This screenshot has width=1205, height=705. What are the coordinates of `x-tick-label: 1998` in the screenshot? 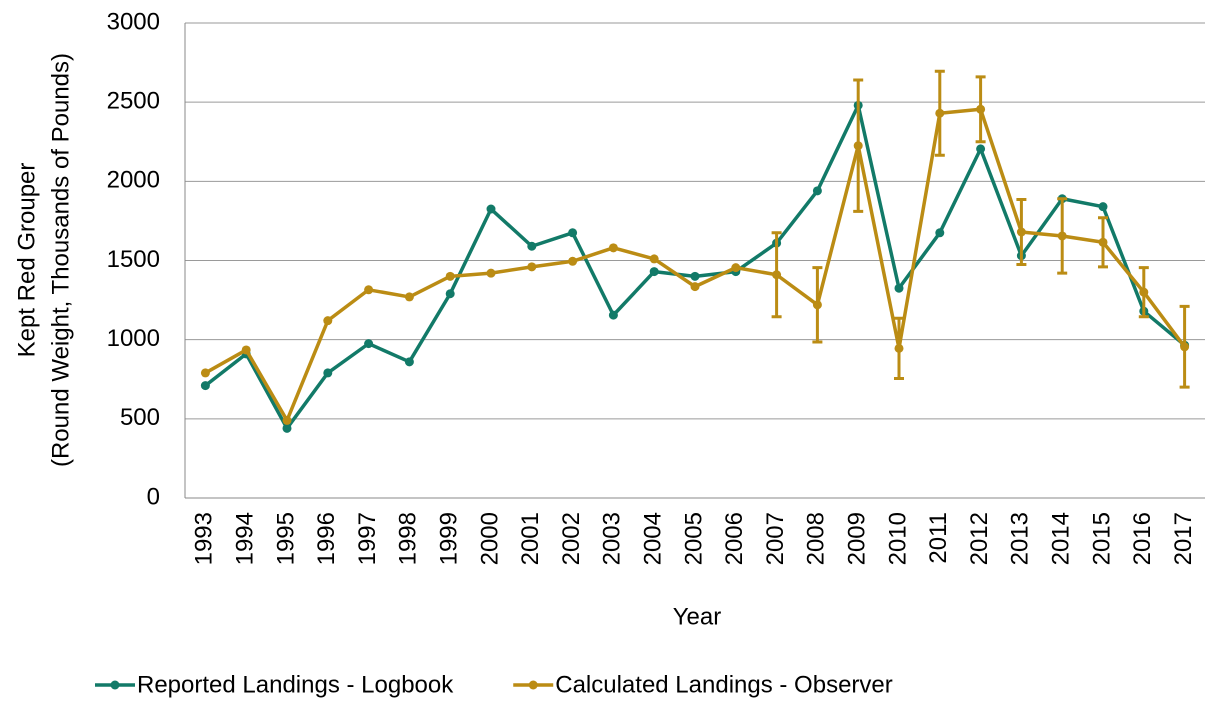 It's located at (408, 538).